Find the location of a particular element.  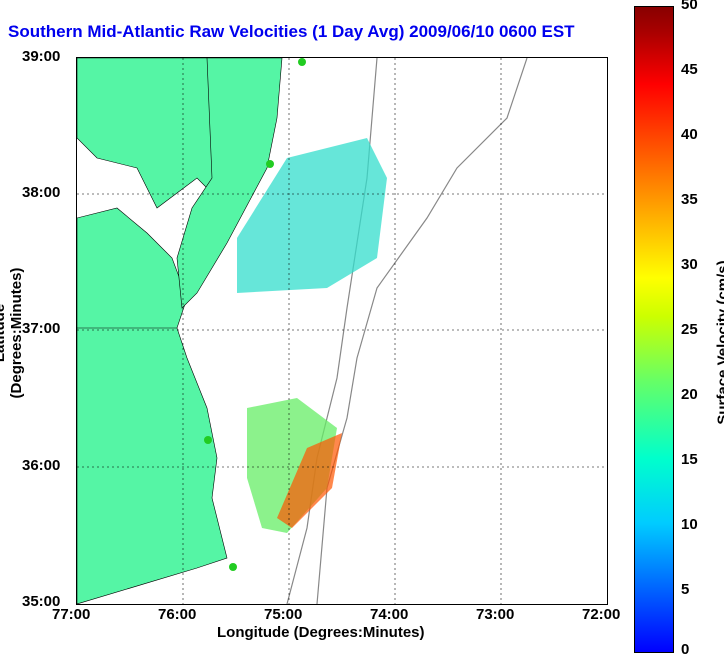

x-axis-label: Longitude (Degrees:Minutes) is located at coordinates (321, 632).